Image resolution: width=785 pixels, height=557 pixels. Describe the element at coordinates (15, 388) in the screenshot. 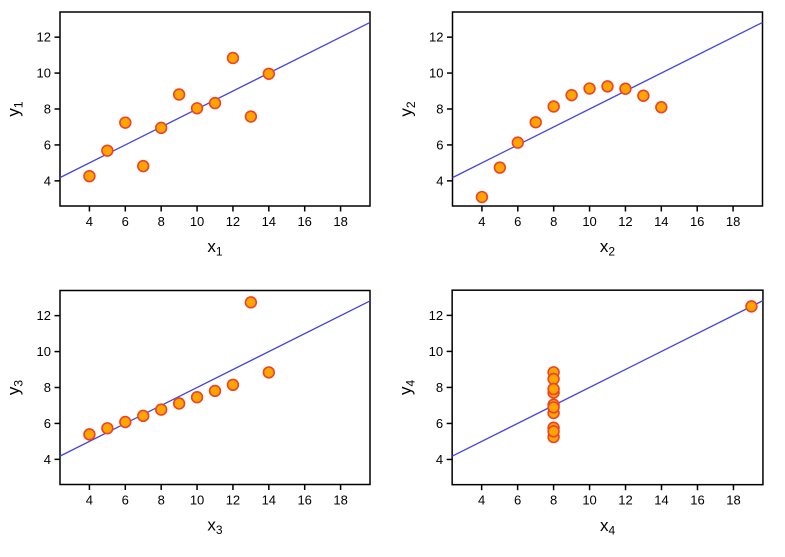

I see `y-axis-label: y3` at that location.